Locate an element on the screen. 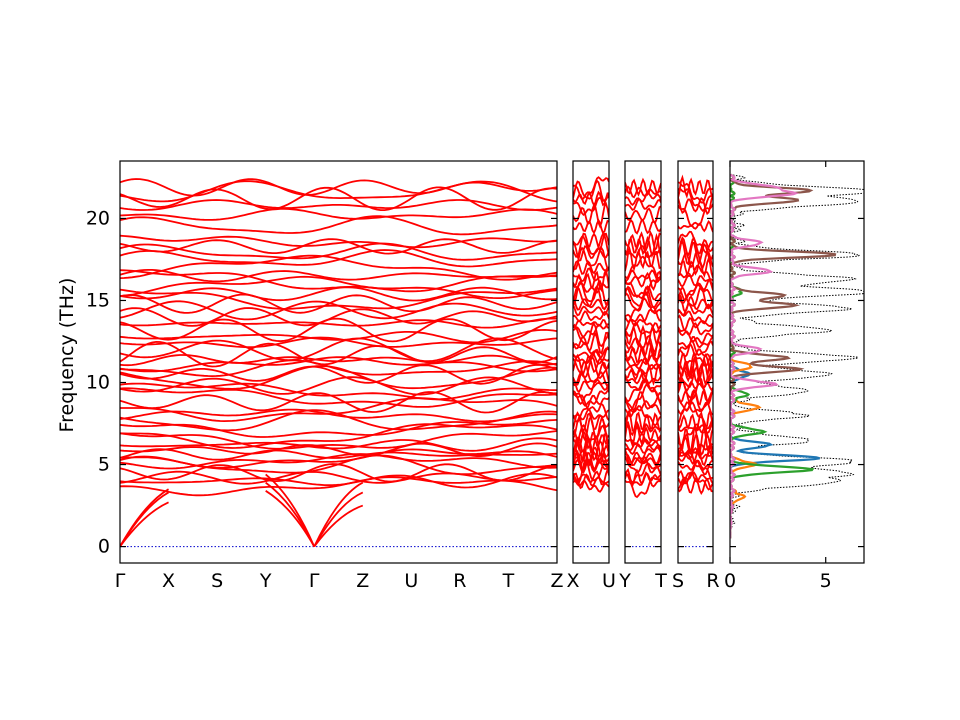 This screenshot has width=960, height=720. y-axis-label: Frequency (THz) is located at coordinates (67, 355).